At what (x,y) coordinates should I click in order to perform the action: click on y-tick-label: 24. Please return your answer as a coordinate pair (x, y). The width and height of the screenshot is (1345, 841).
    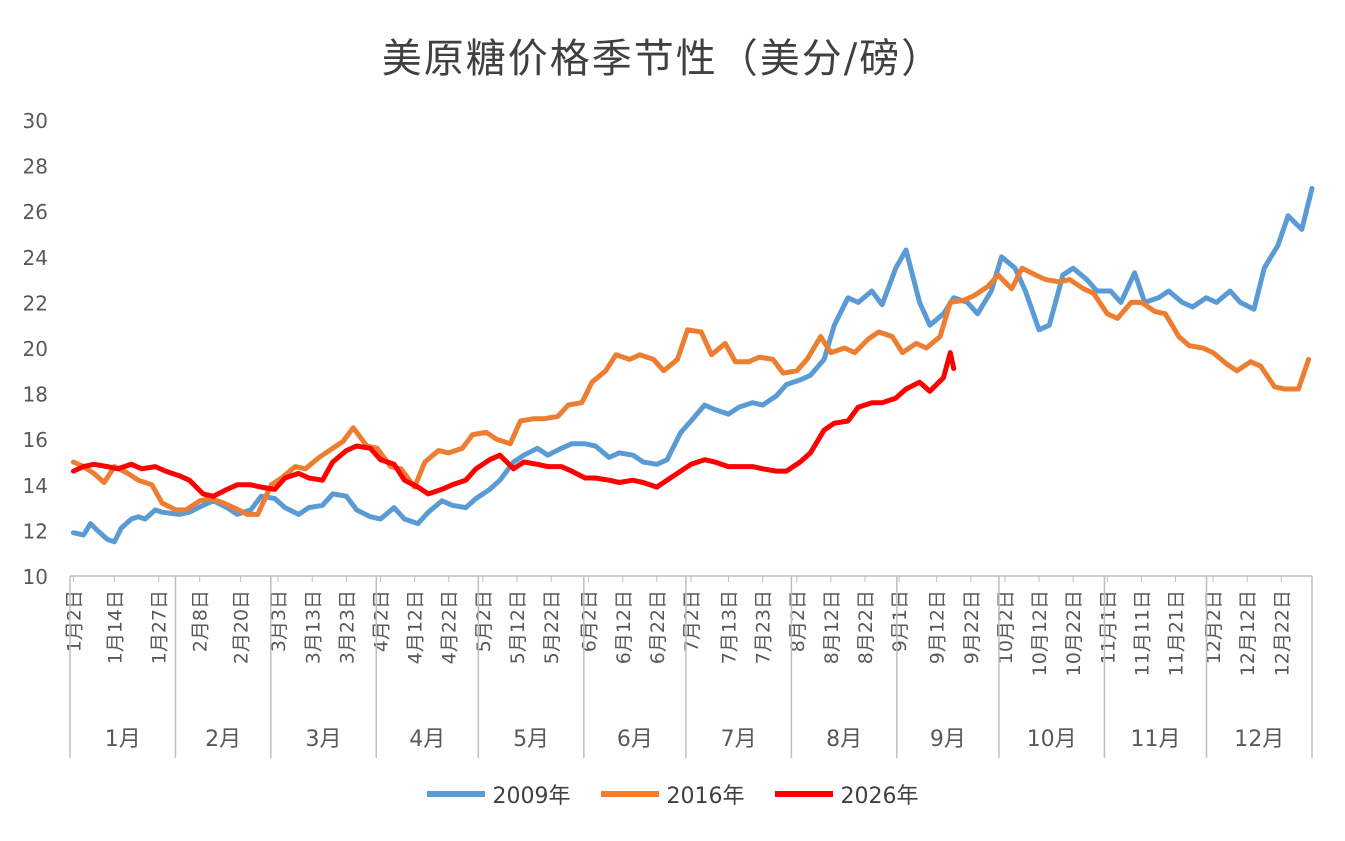
    Looking at the image, I should click on (35, 258).